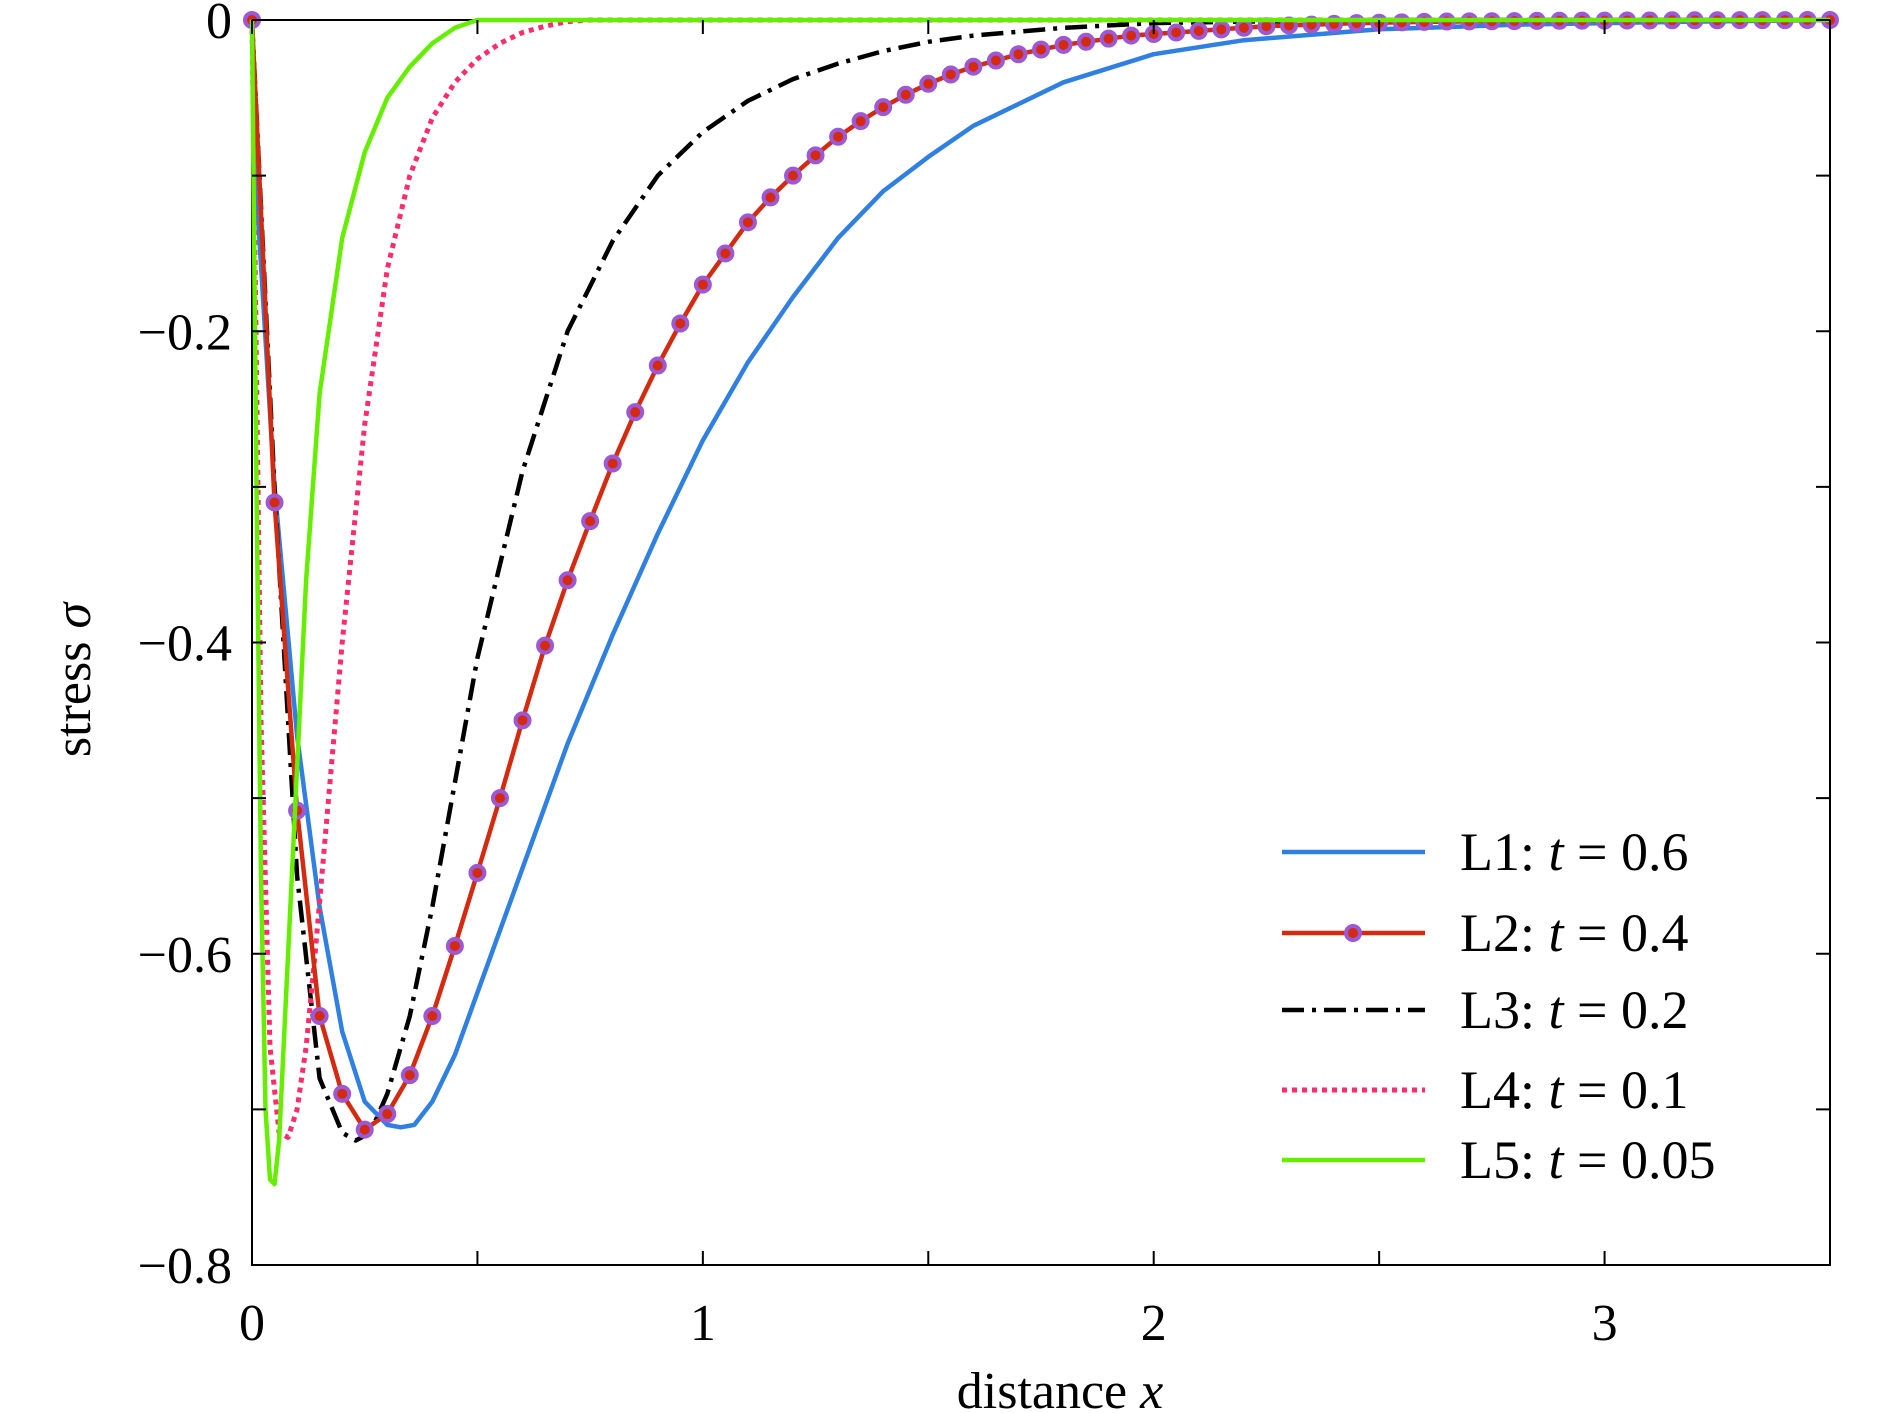 The width and height of the screenshot is (1890, 1413). I want to click on y-tick-label: 0, so click(219, 25).